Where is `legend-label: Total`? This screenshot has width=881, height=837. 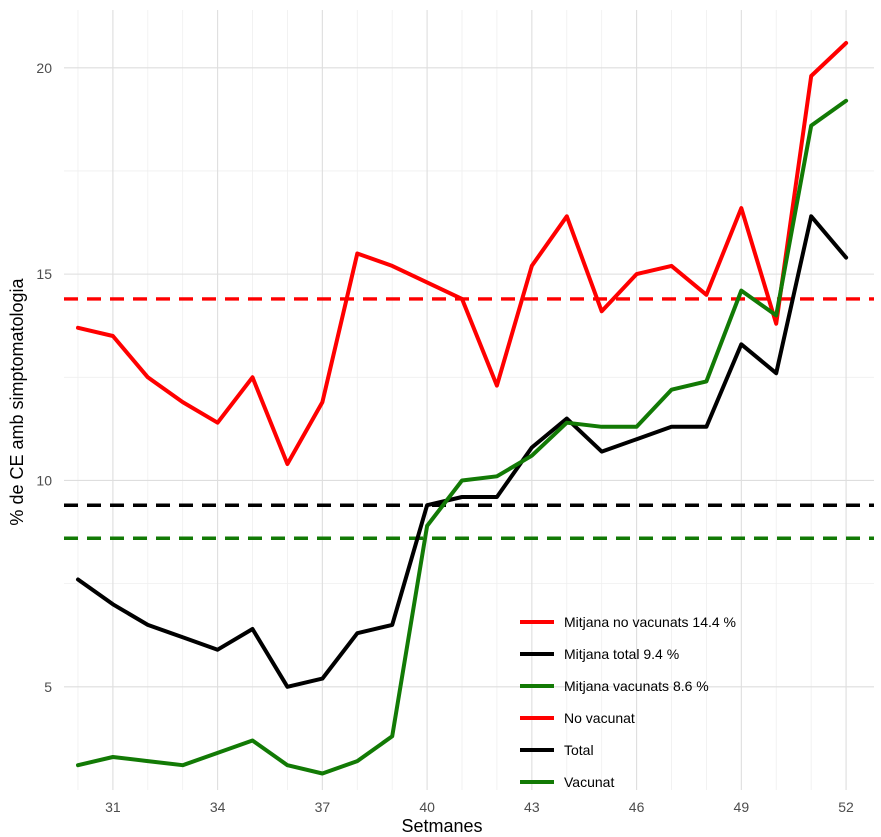
legend-label: Total is located at coordinates (579, 750).